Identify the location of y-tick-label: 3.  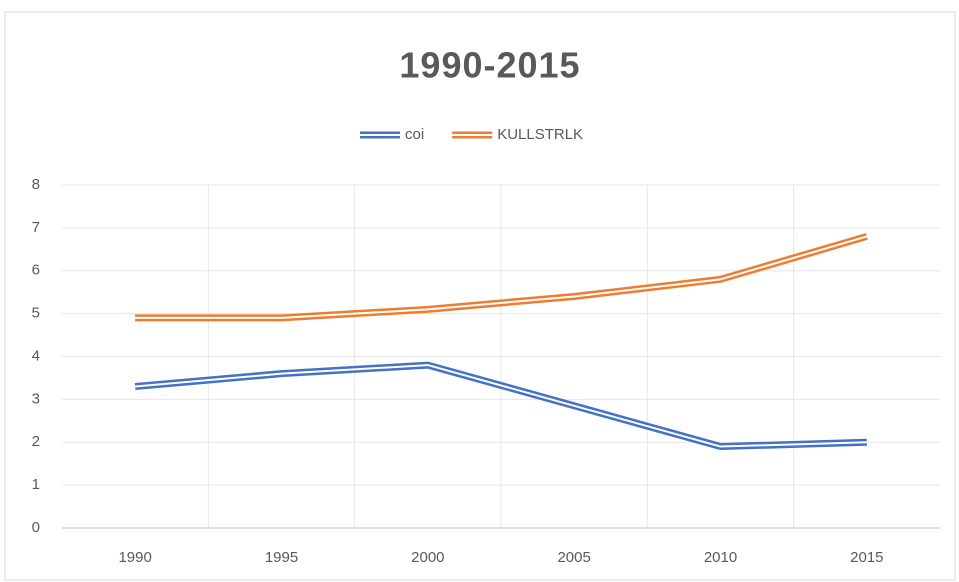
(36, 398).